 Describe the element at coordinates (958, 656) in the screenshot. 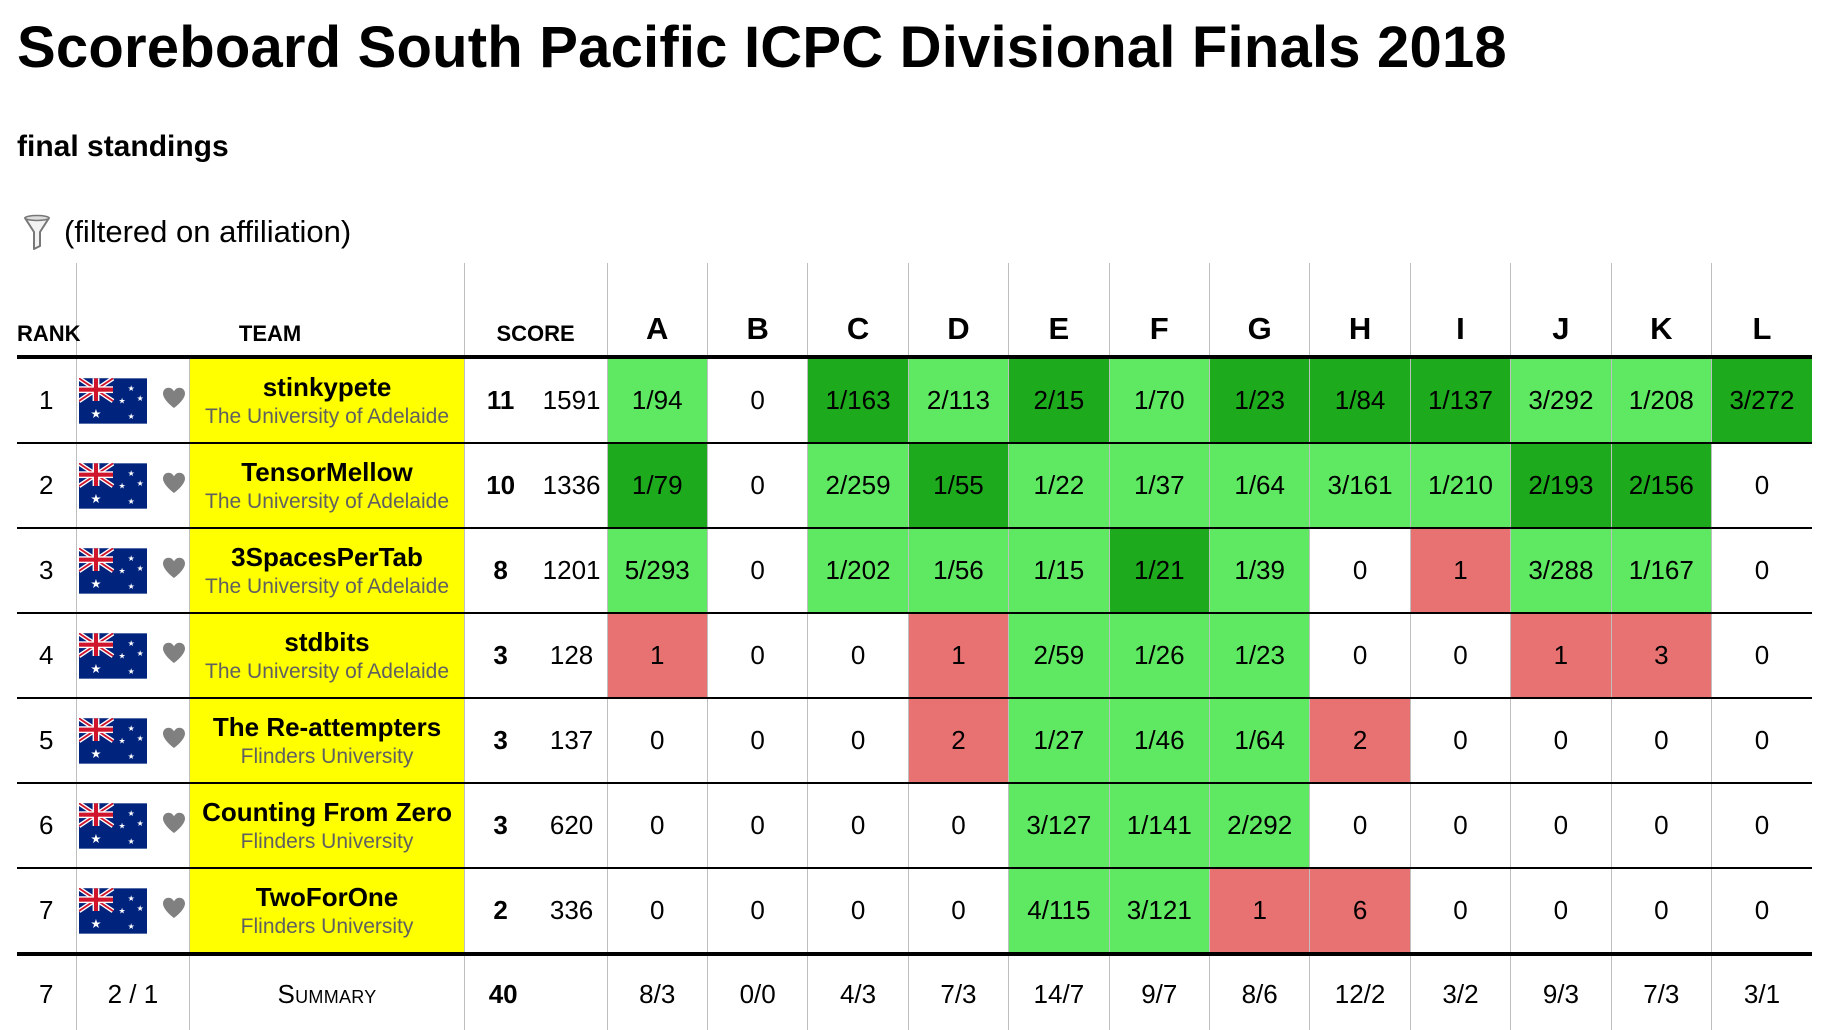

I see `problem-cell-d: 1` at that location.